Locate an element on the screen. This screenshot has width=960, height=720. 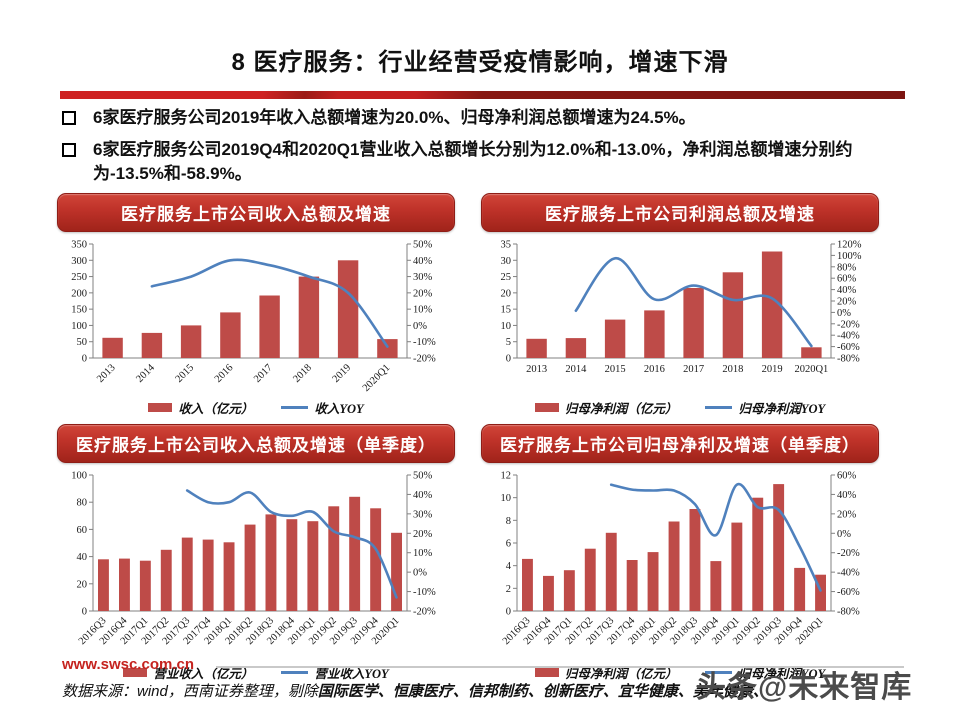
svg-text: 120% is located at coordinates (849, 245).